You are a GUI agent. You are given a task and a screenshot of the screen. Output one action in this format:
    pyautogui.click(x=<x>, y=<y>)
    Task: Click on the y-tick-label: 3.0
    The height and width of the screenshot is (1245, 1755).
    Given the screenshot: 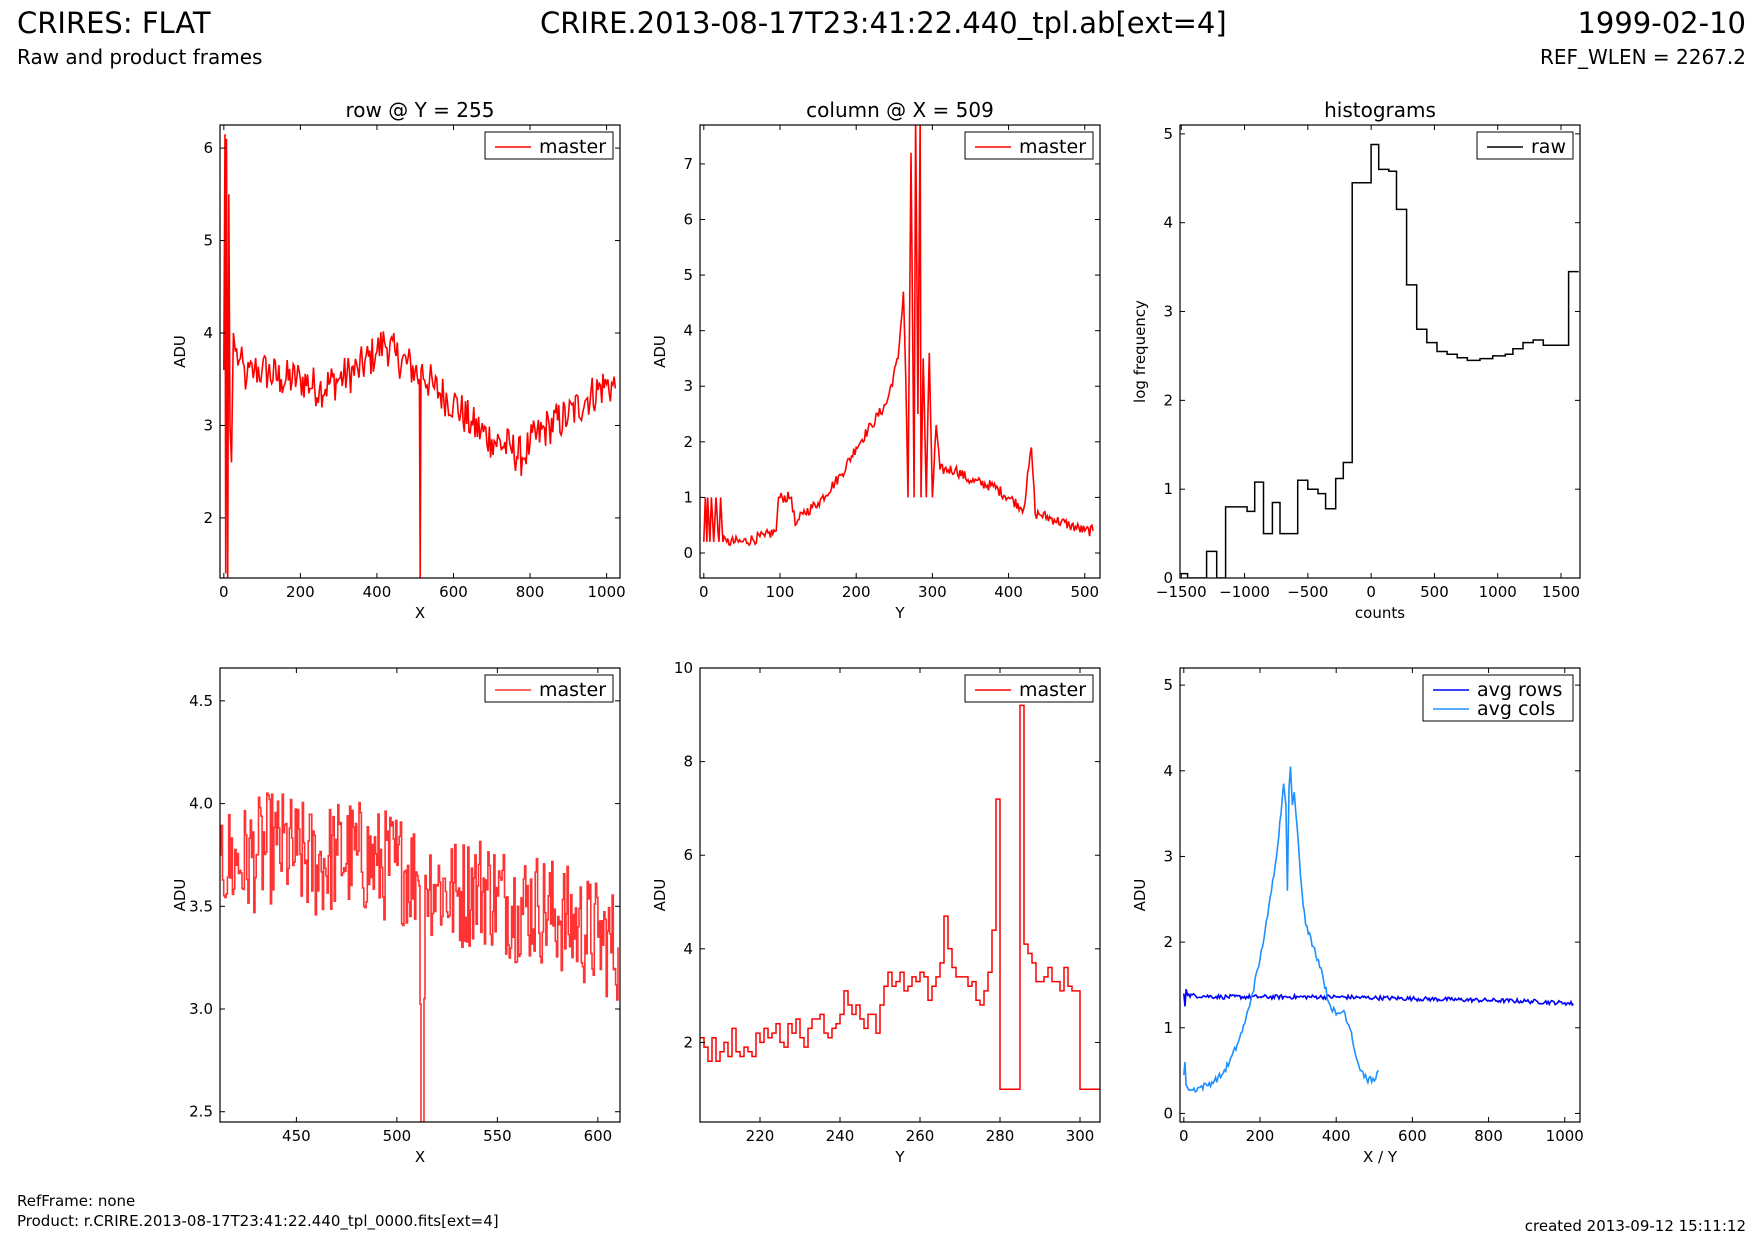 What is the action you would take?
    pyautogui.click(x=201, y=1009)
    